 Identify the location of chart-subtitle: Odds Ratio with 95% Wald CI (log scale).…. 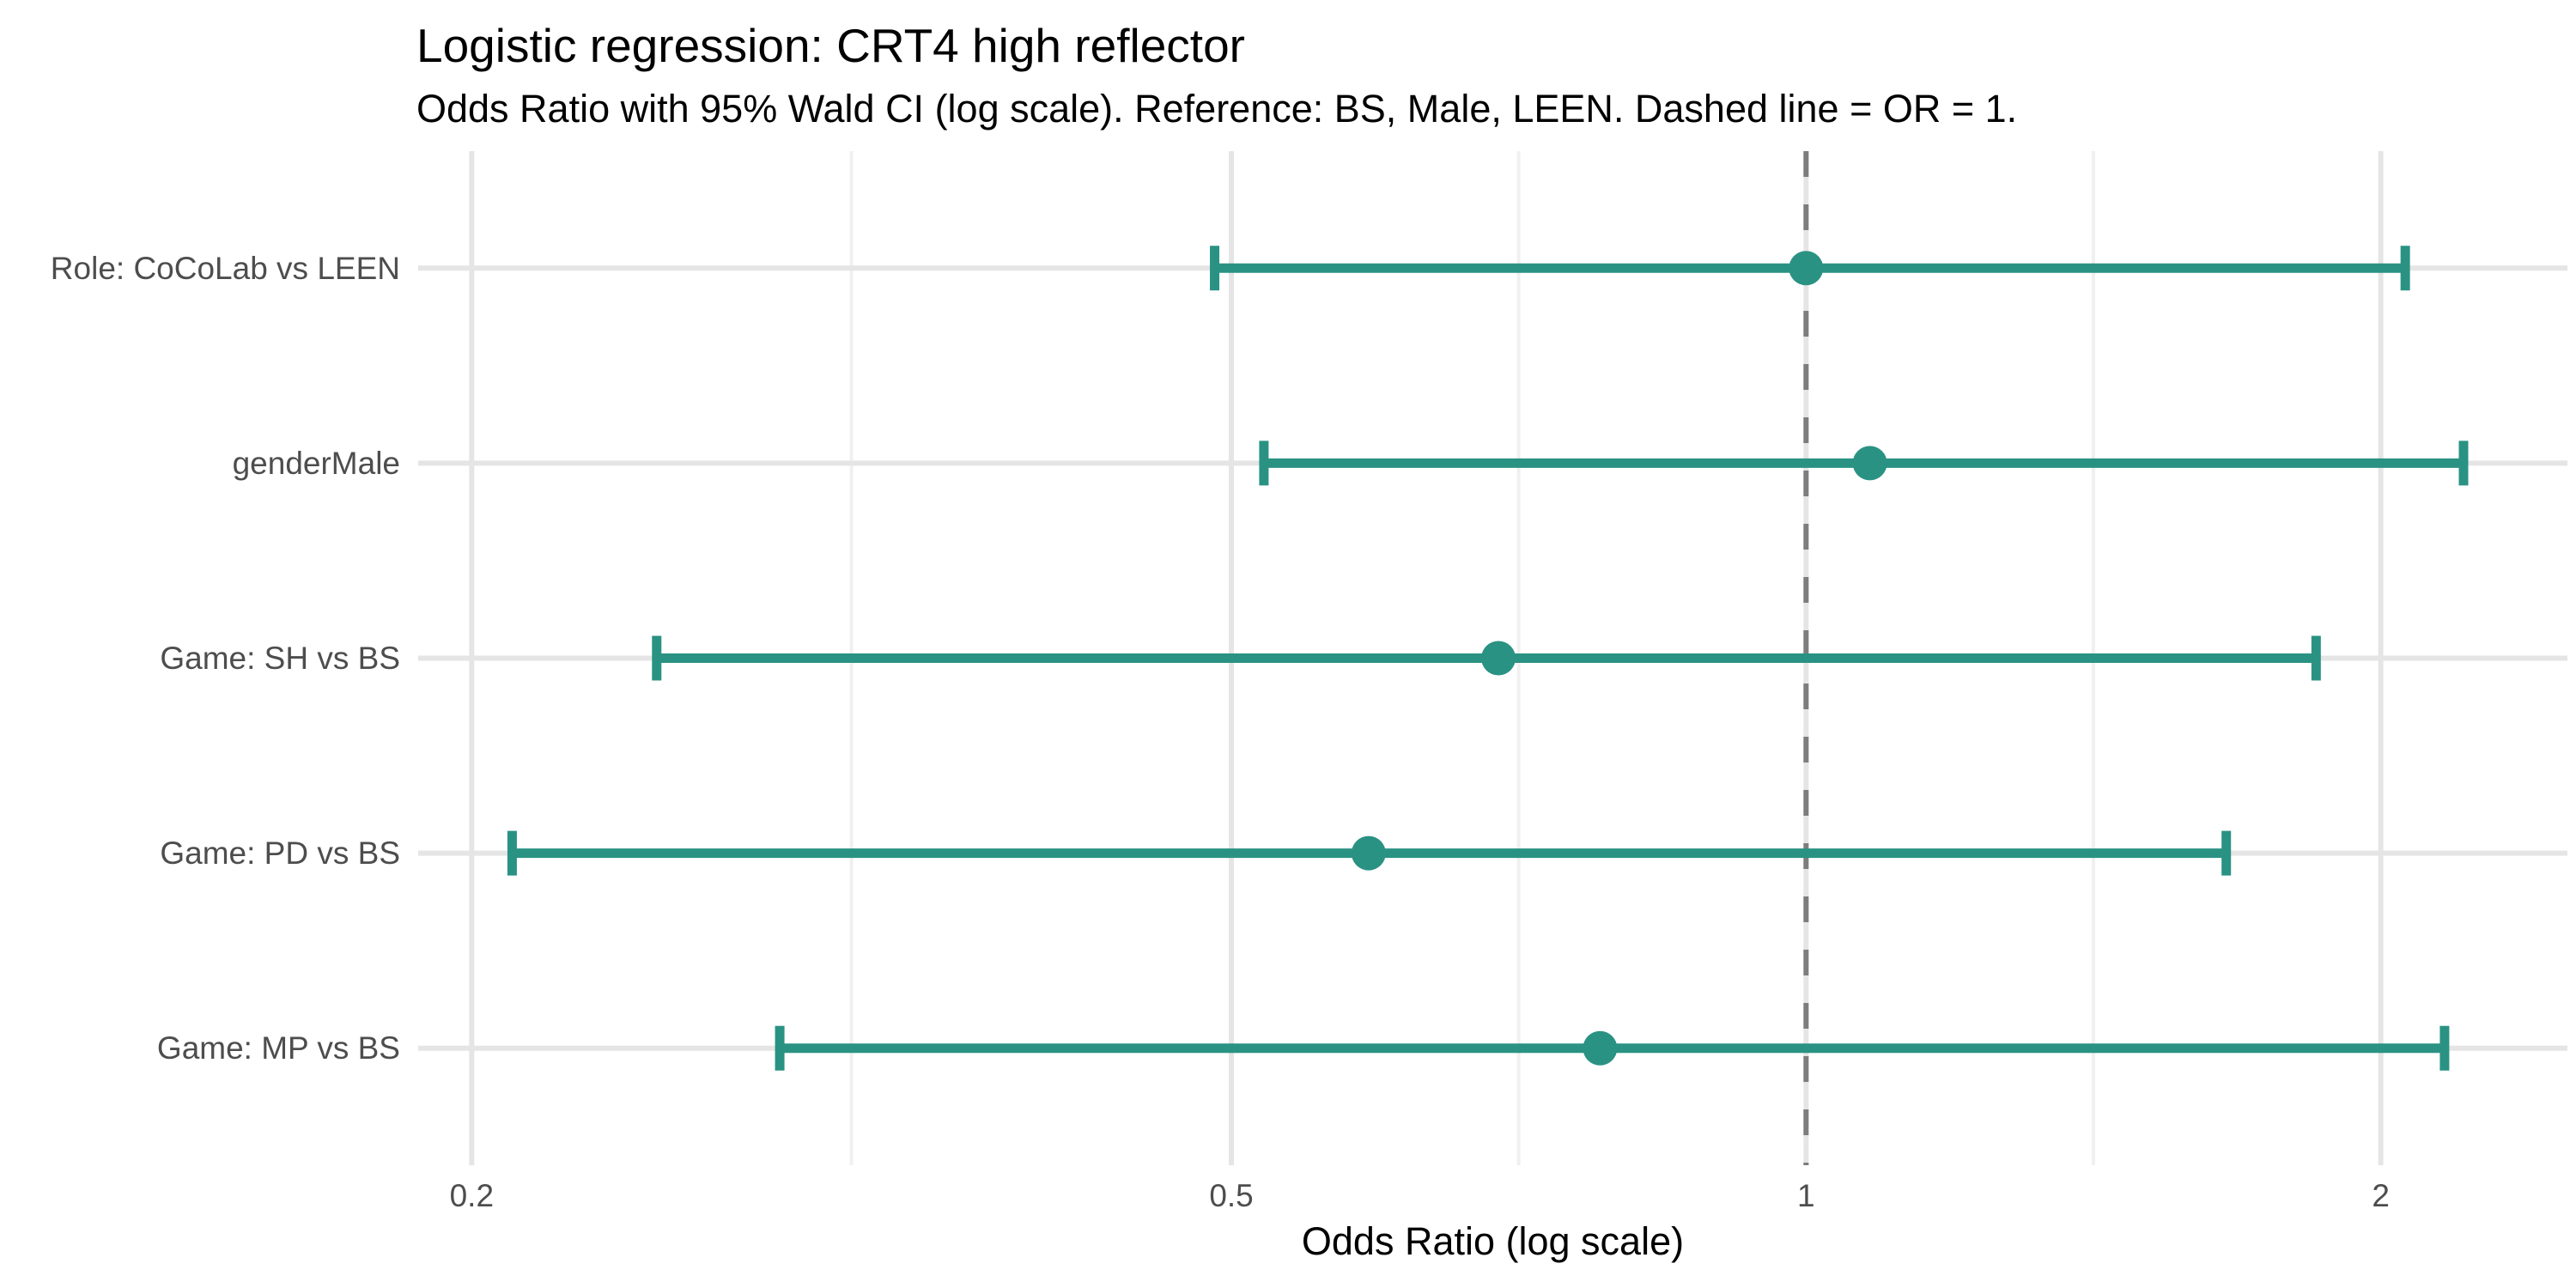
(1217, 109).